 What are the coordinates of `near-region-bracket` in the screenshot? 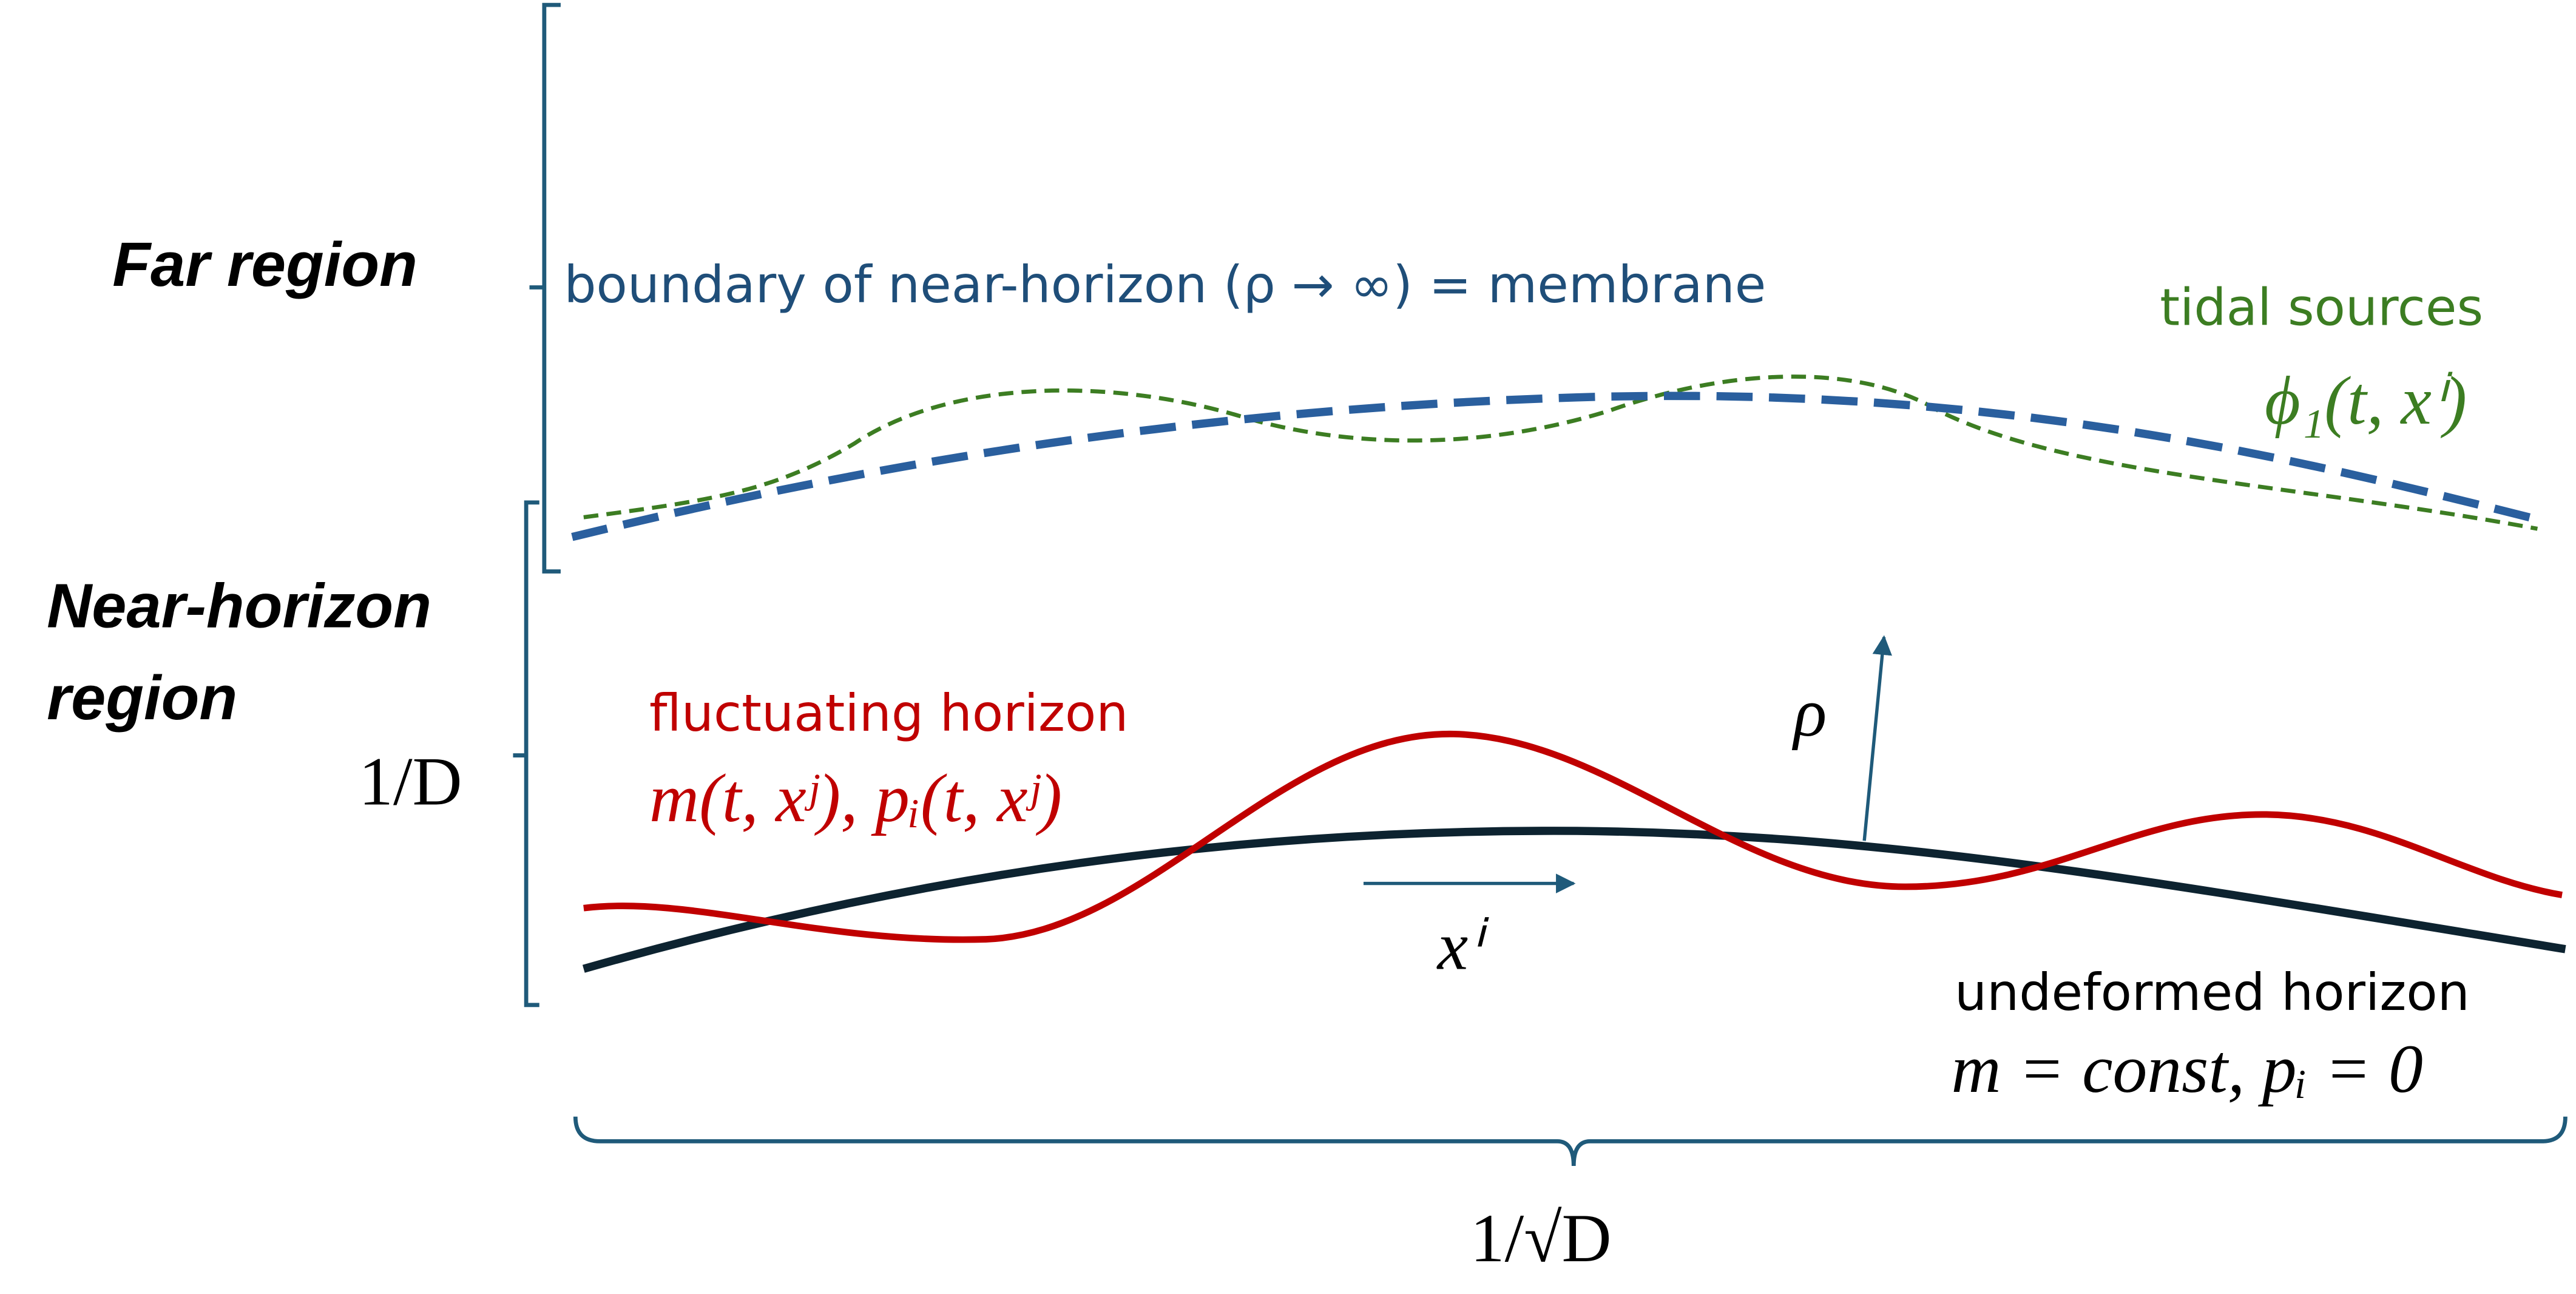 It's located at (526, 754).